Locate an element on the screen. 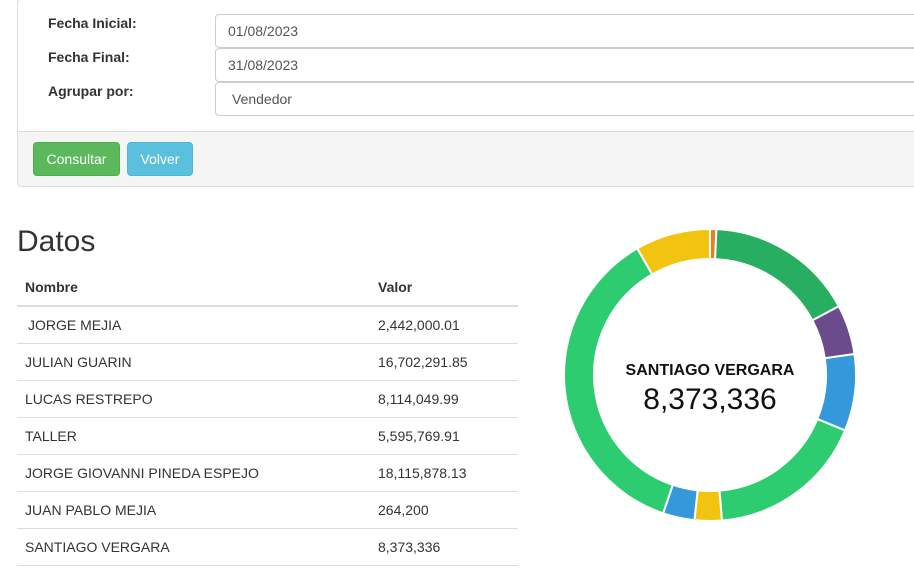 The height and width of the screenshot is (575, 914). row-name: JUAN PABLO MEJIA is located at coordinates (193, 510).